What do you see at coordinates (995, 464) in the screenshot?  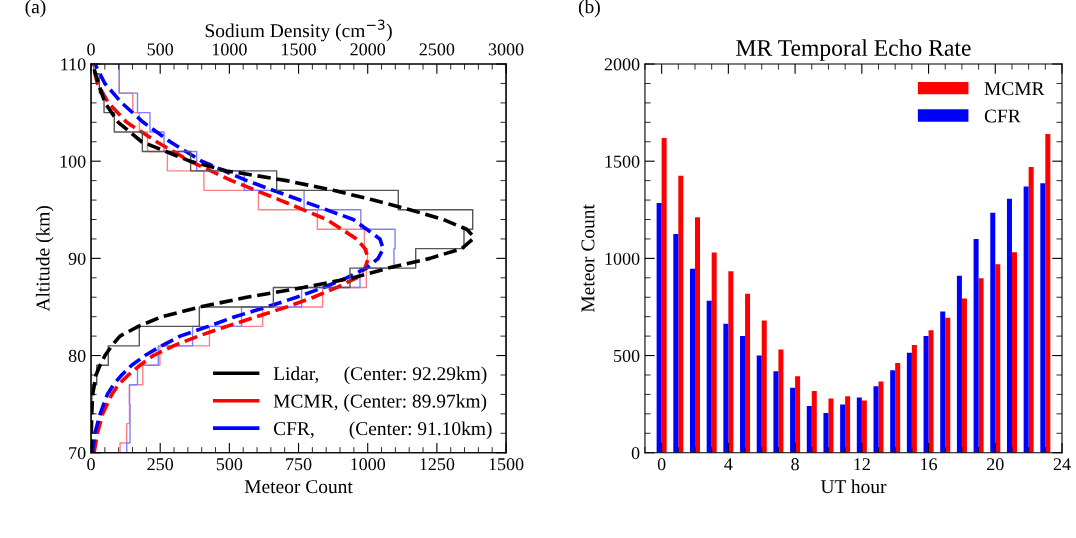 I see `x-tick-label: 20` at bounding box center [995, 464].